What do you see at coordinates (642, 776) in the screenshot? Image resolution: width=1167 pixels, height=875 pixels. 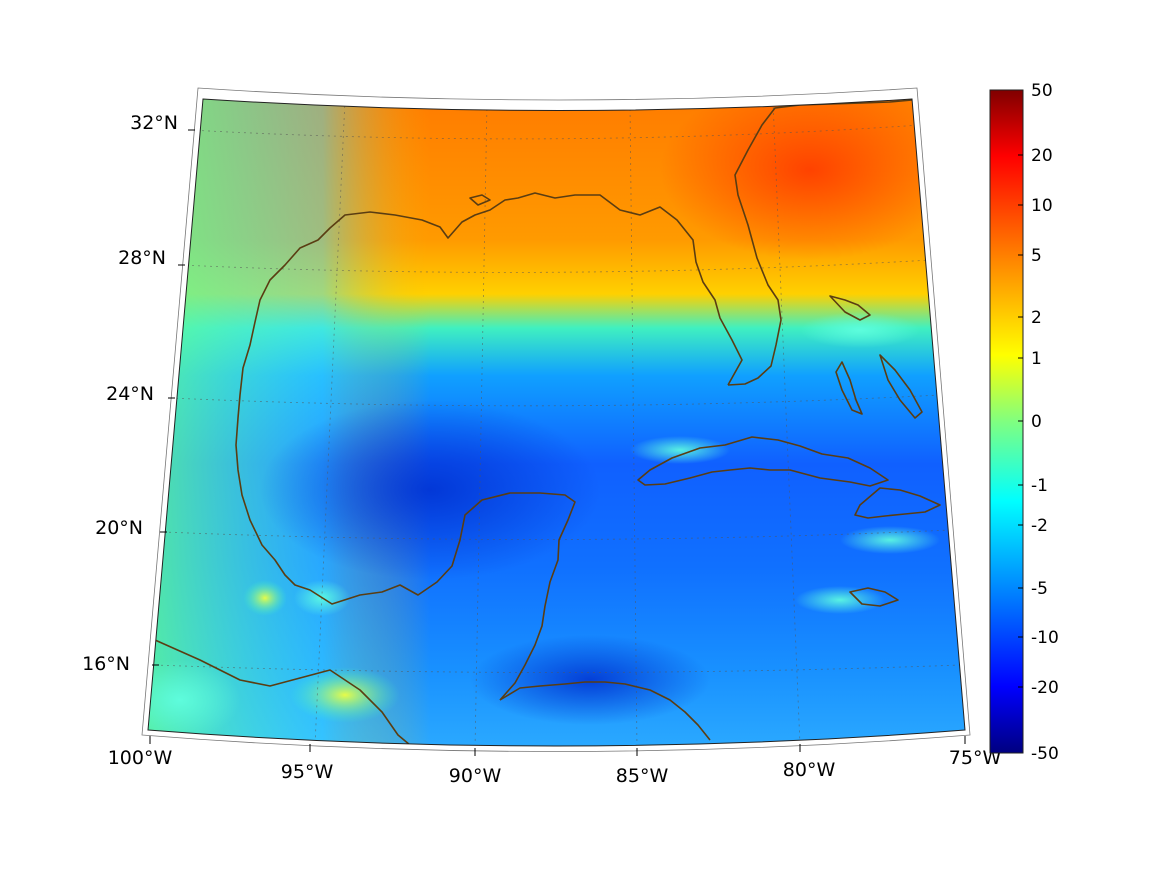 I see `lon-label-85: 85°W` at bounding box center [642, 776].